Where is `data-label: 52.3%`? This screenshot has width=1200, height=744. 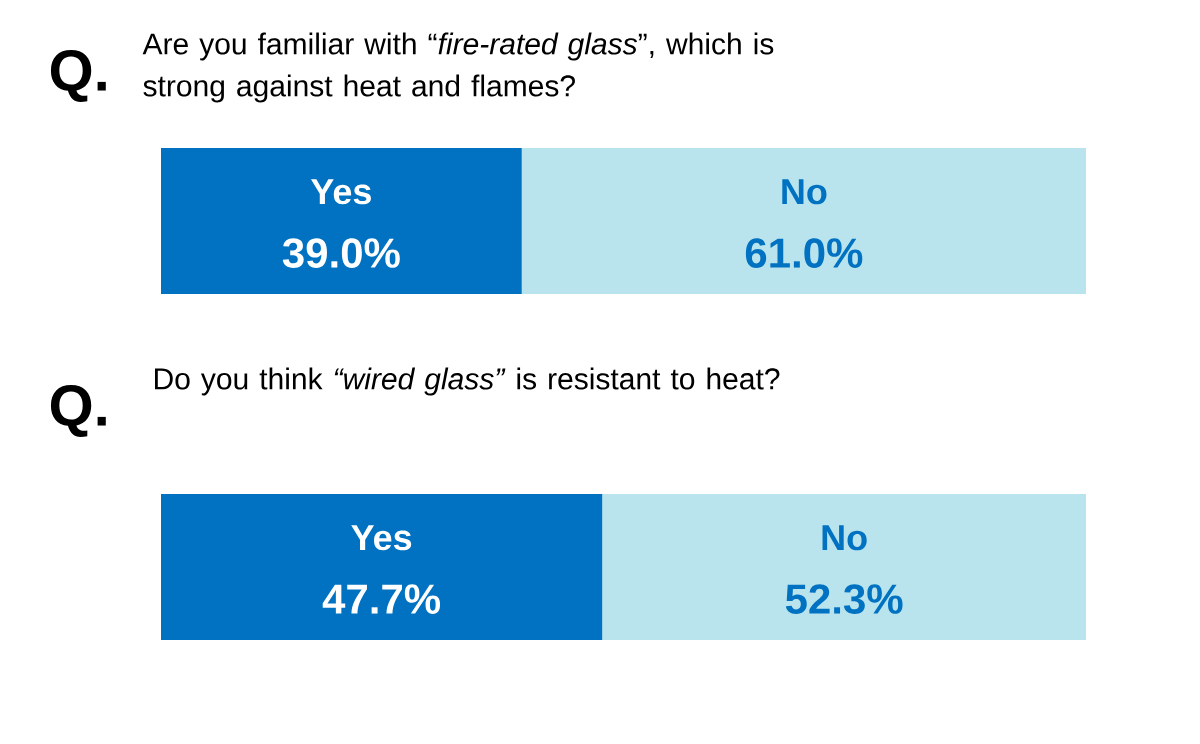 data-label: 52.3% is located at coordinates (844, 599).